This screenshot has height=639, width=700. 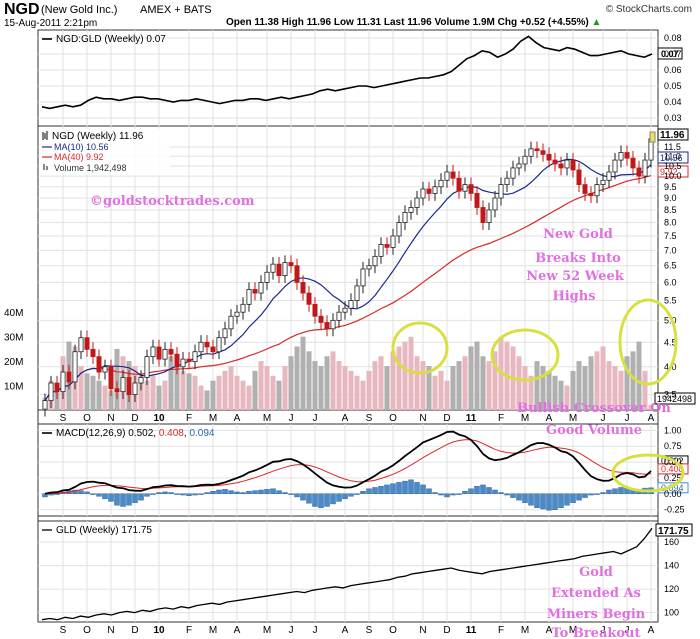 What do you see at coordinates (13, 313) in the screenshot?
I see `volume-tick-label: 40M` at bounding box center [13, 313].